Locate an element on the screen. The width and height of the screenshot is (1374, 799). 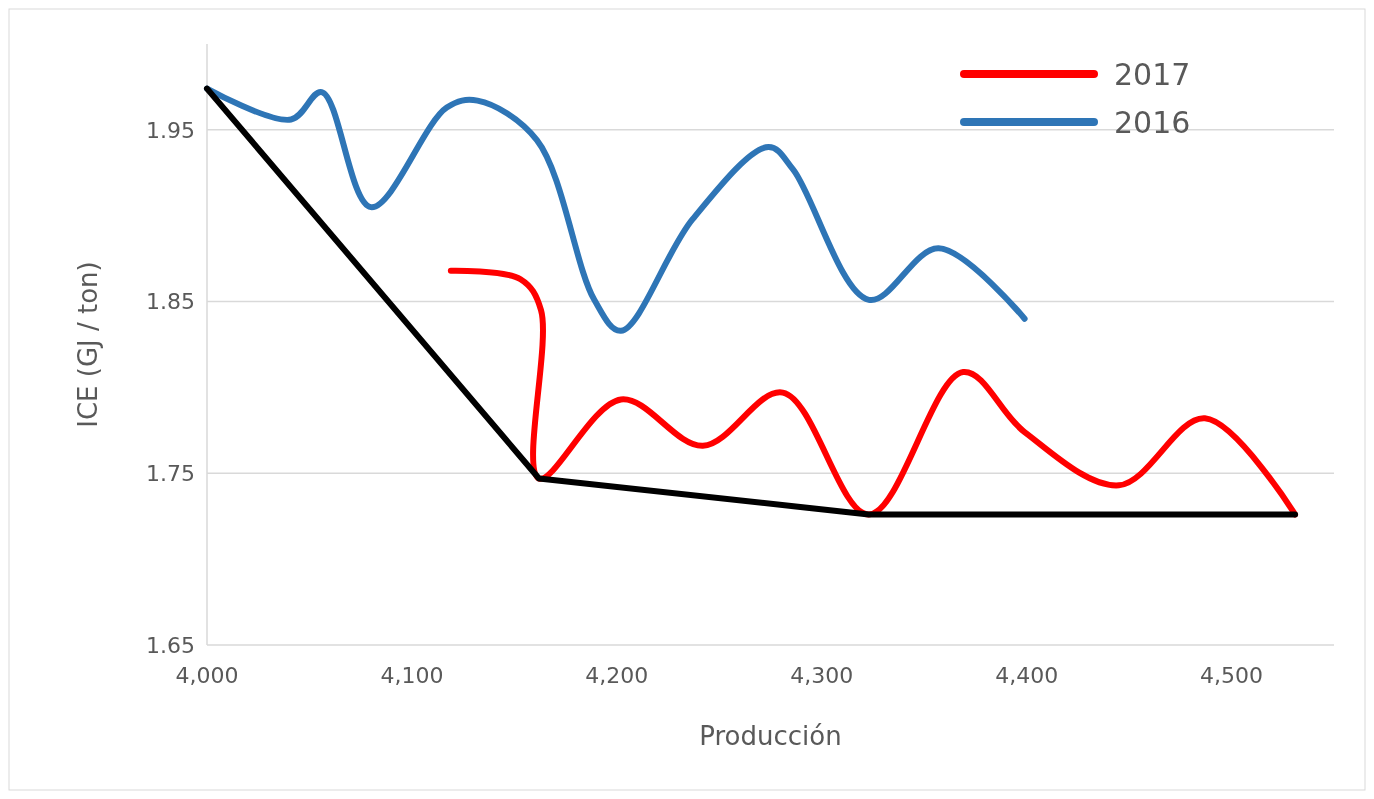
x-tick-label: 4,200 is located at coordinates (617, 675).